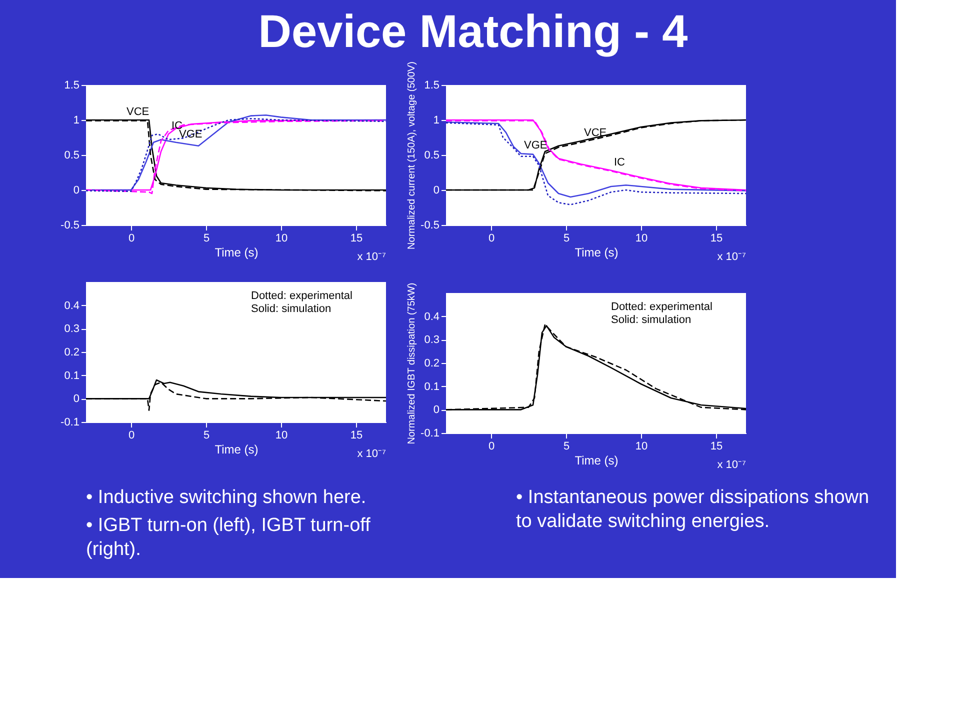 Image resolution: width=960 pixels, height=720 pixels. Describe the element at coordinates (473, 31) in the screenshot. I see `chart-title: Device Matching - 4` at that location.